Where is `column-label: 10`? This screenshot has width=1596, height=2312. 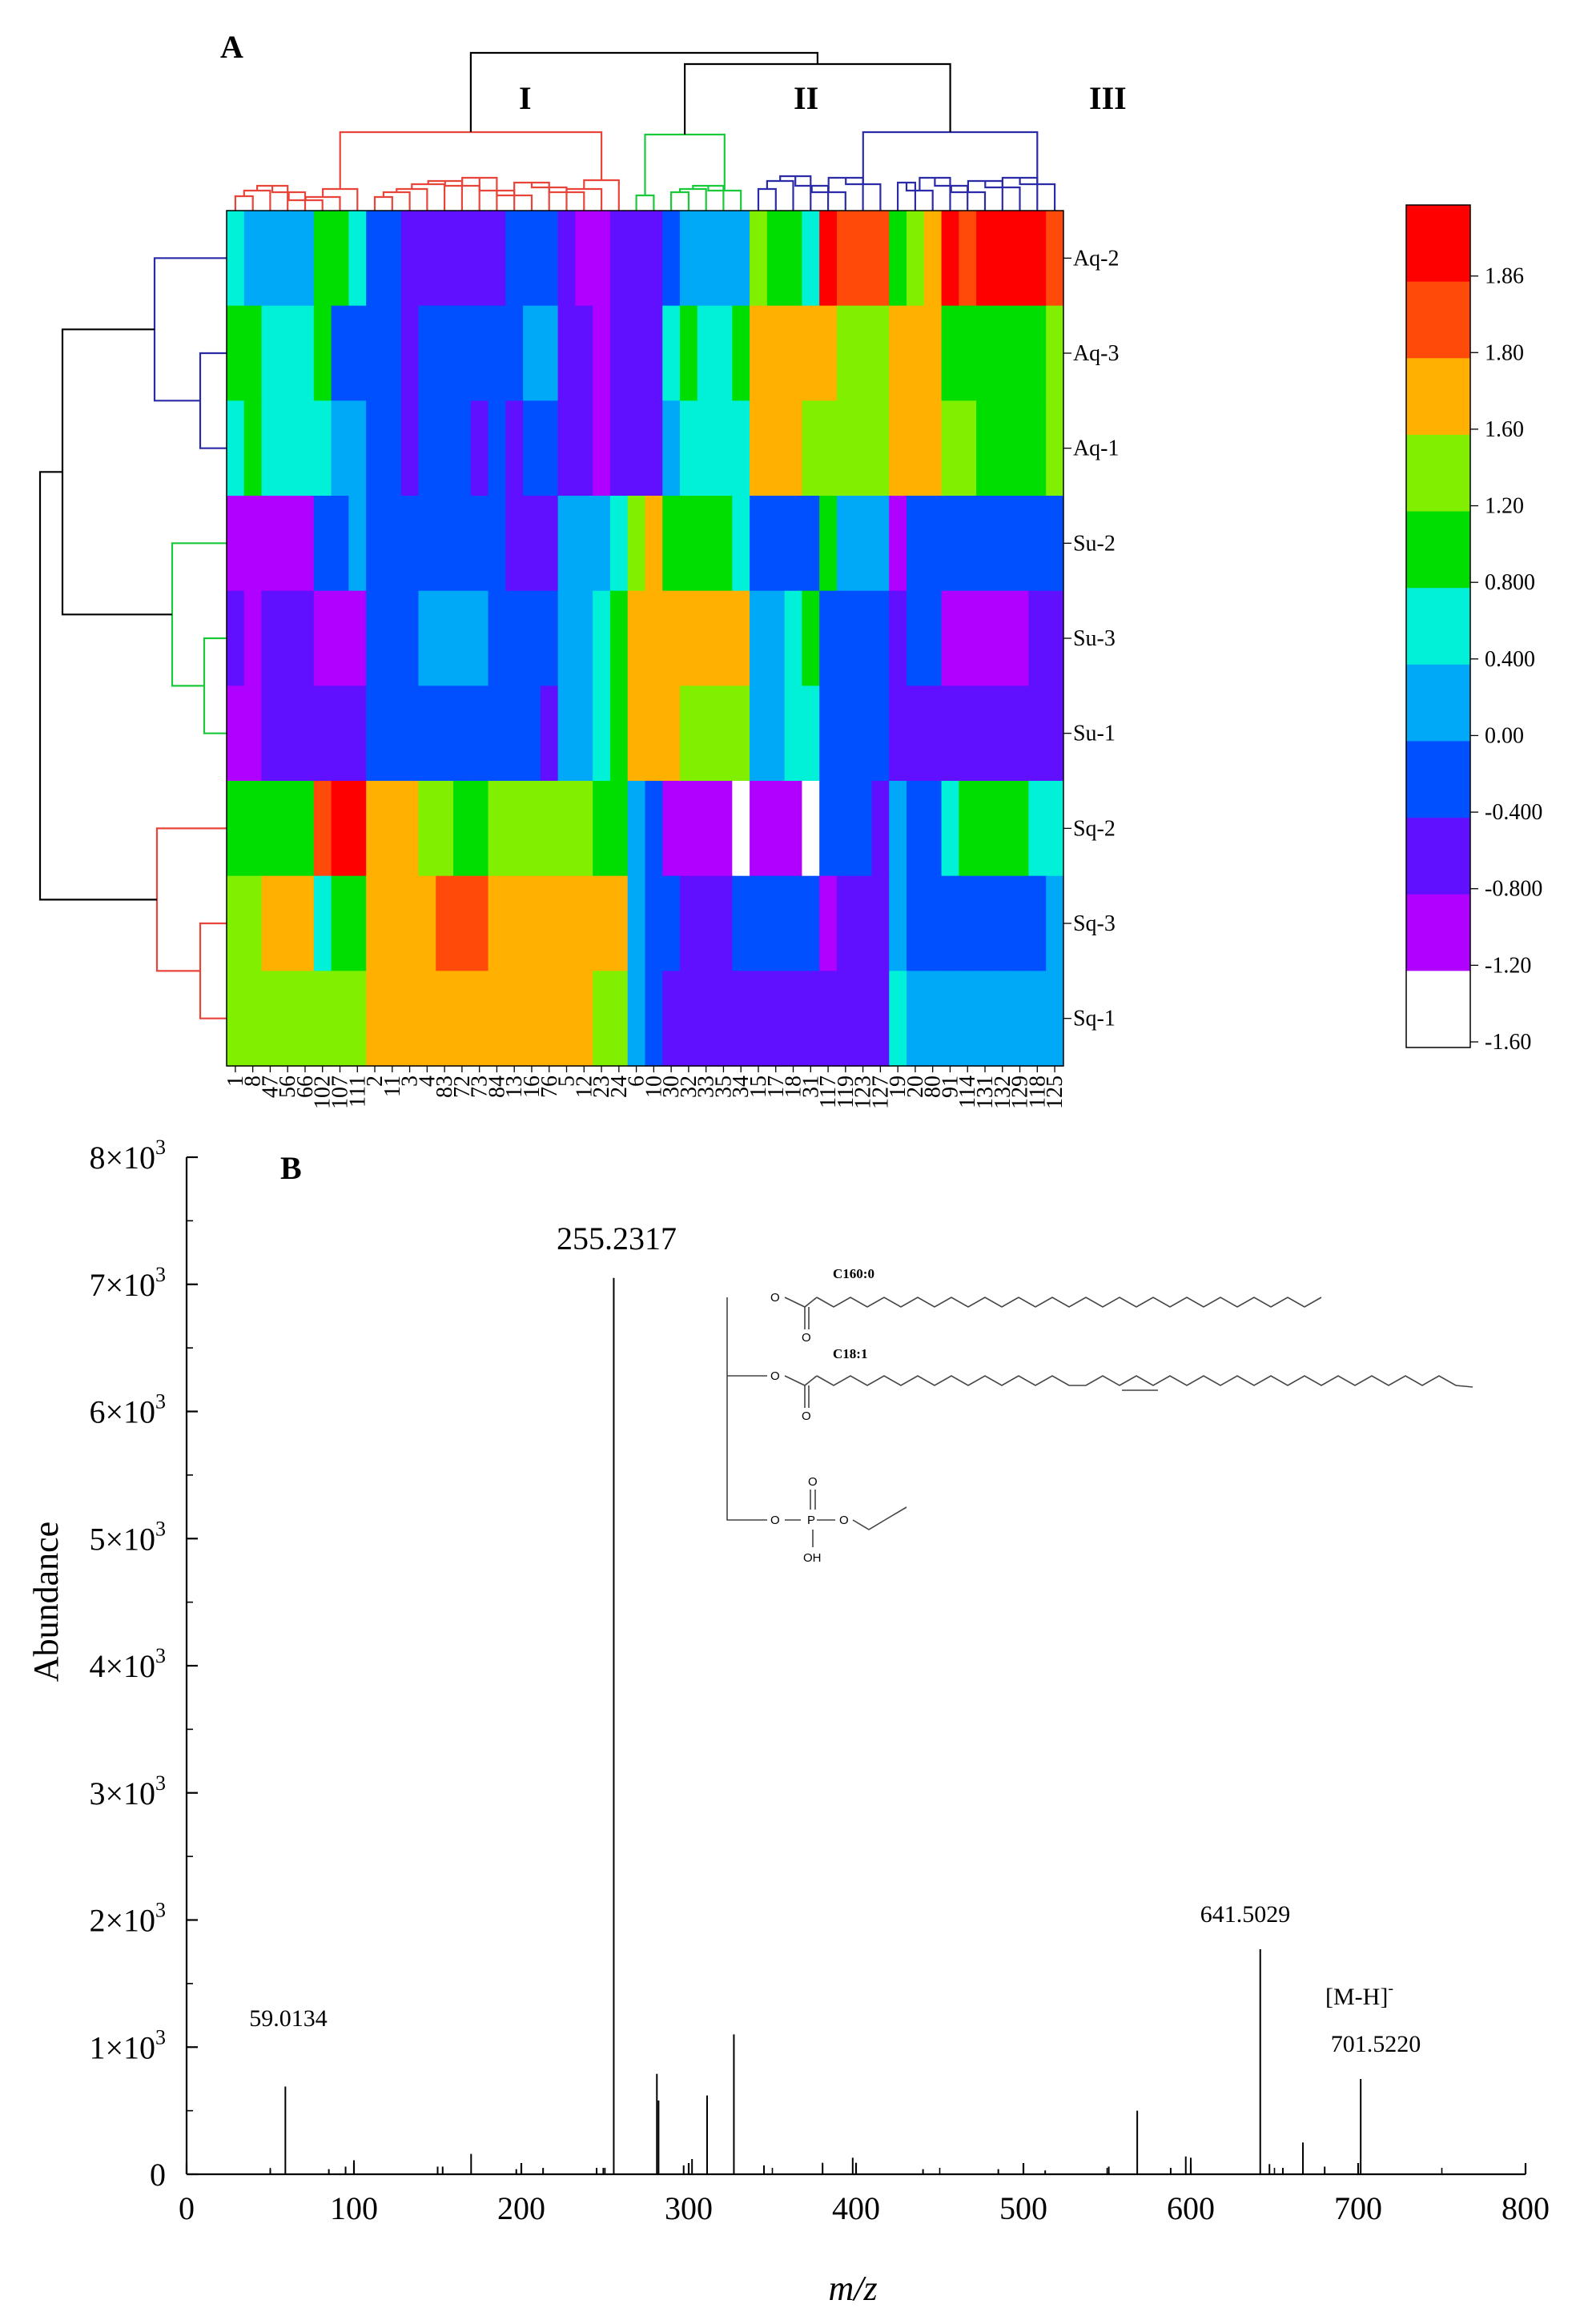
column-label: 10 is located at coordinates (653, 1087).